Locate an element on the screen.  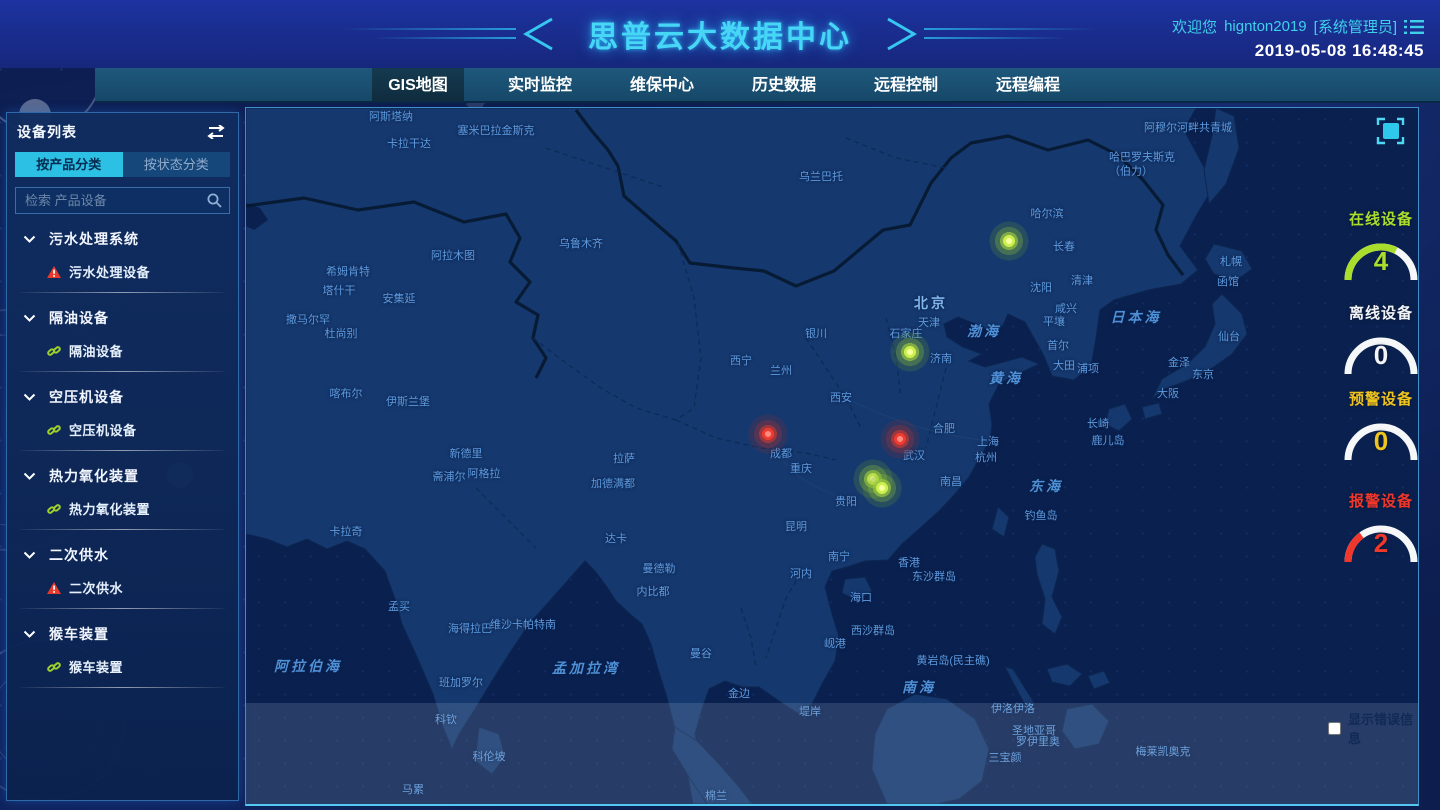
tab-by-status: 按状态分类 is located at coordinates (176, 164).